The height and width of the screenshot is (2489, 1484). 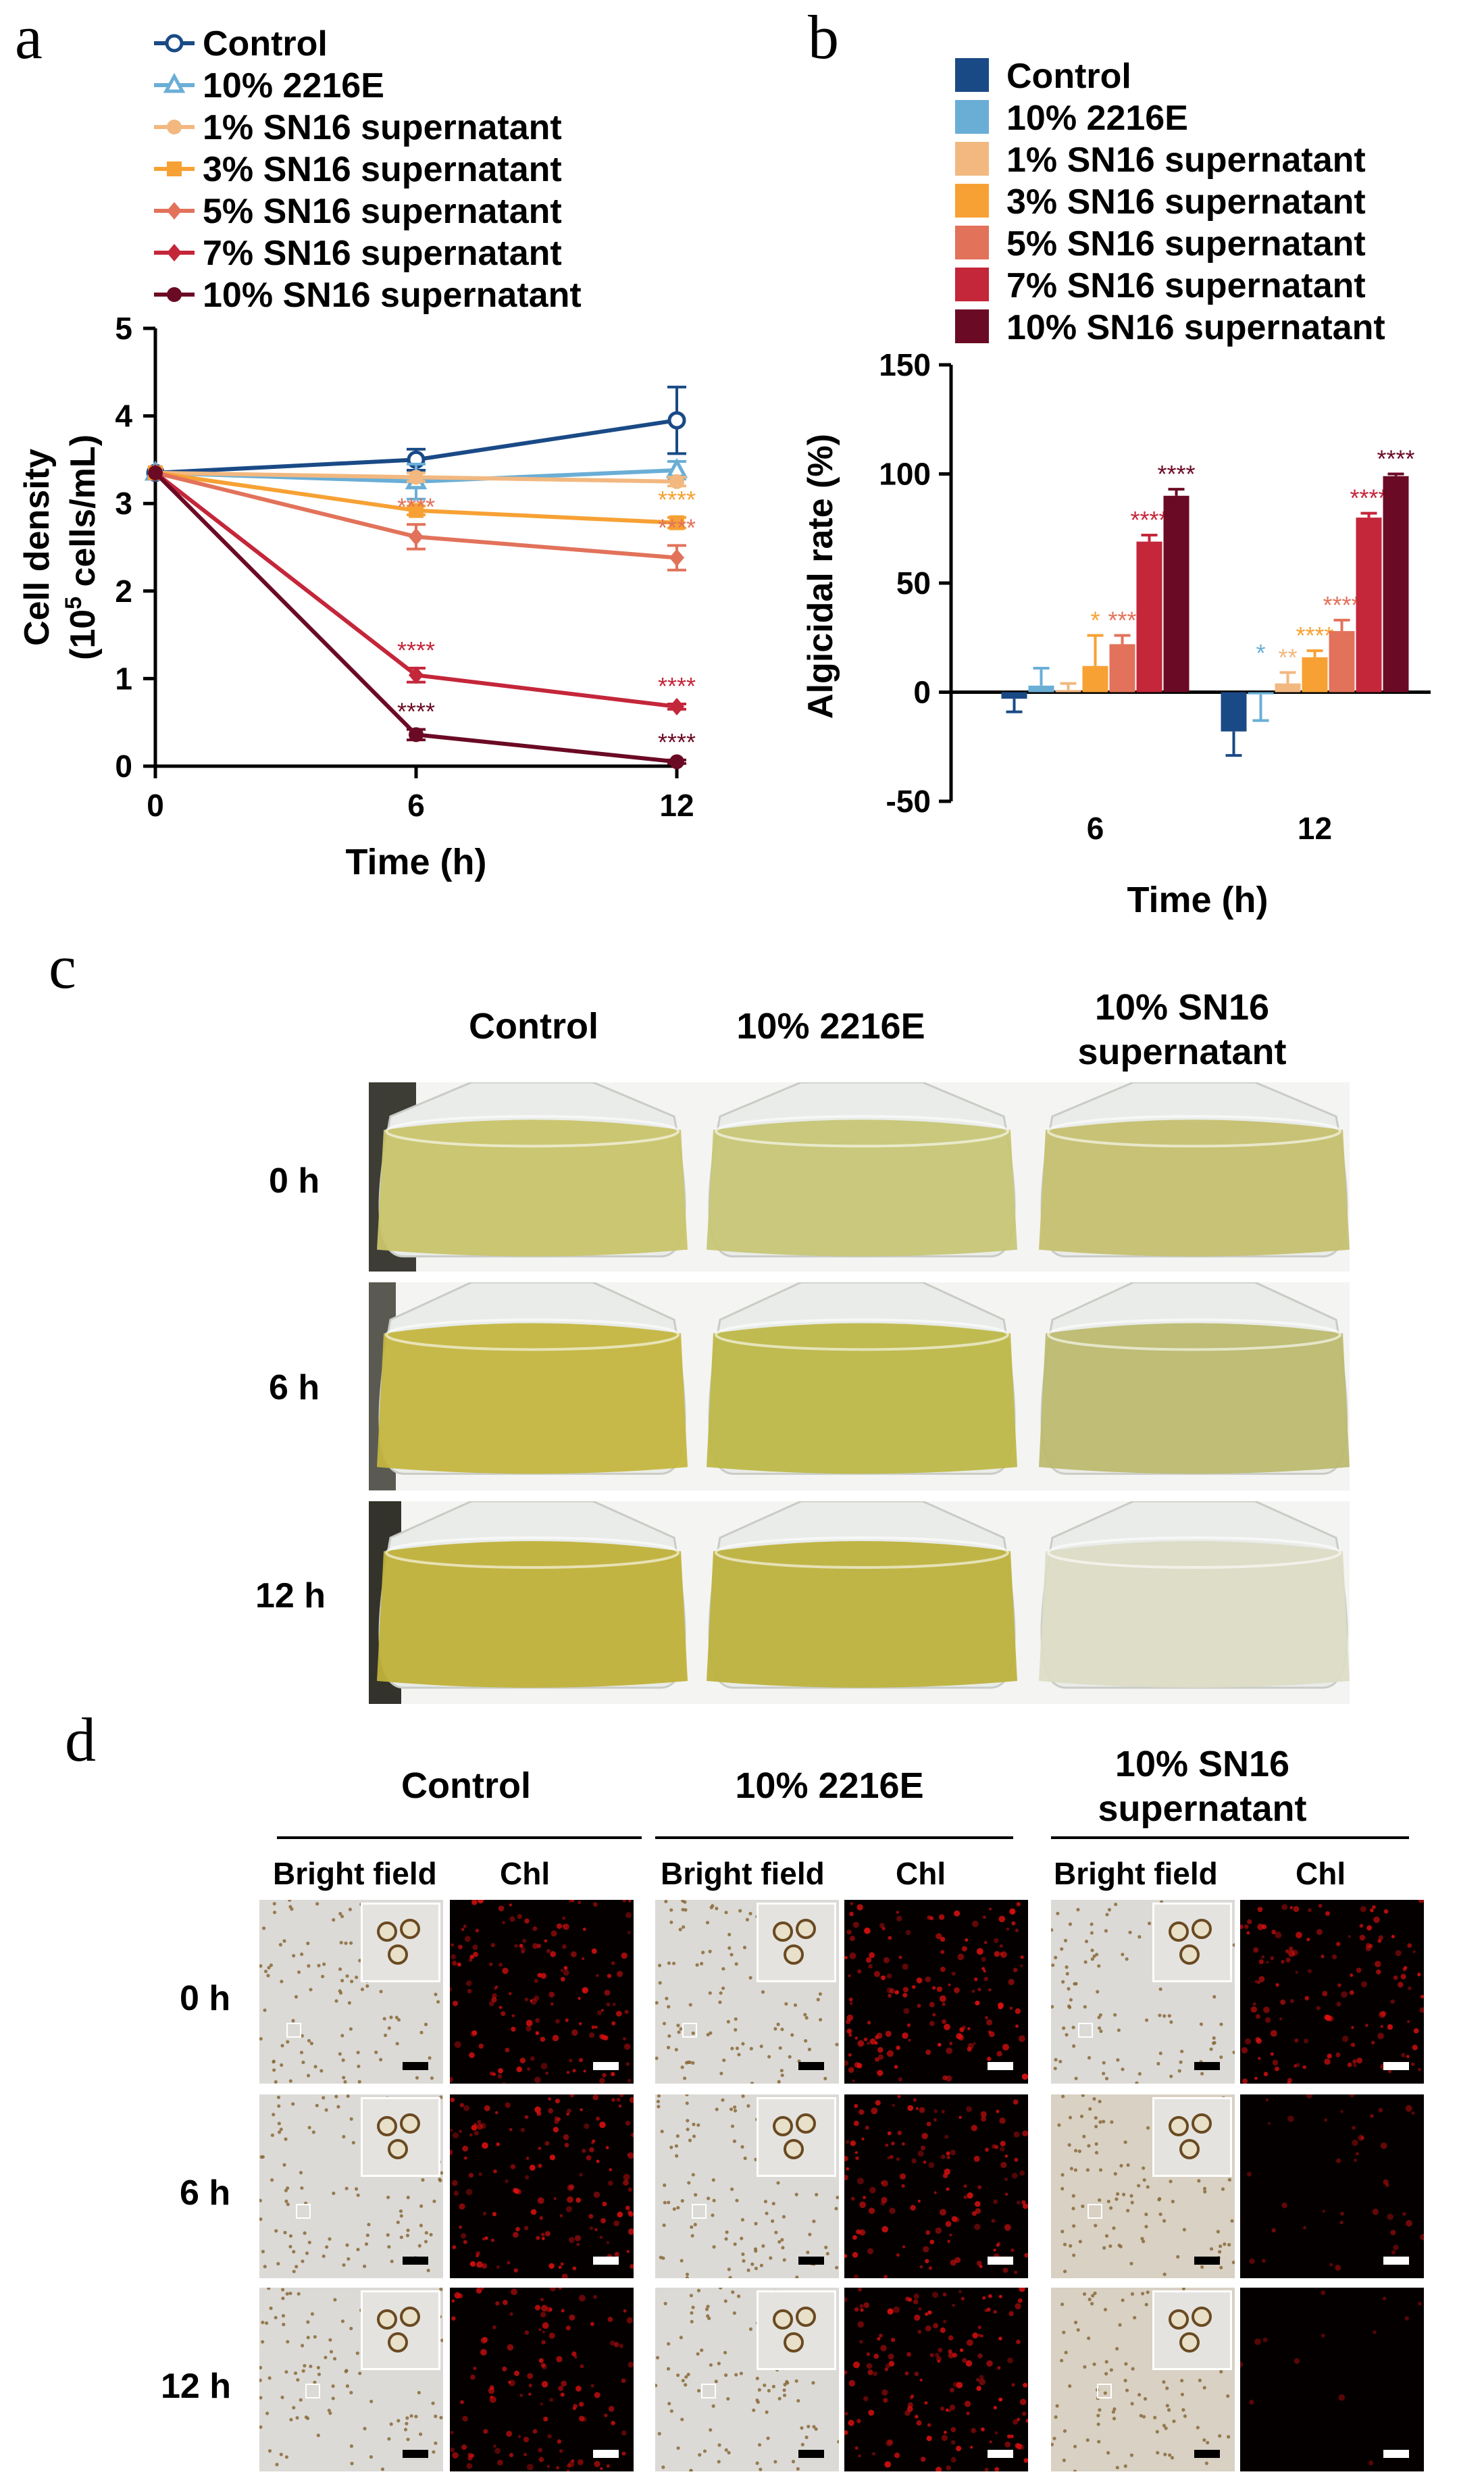 What do you see at coordinates (1176, 474) in the screenshot?
I see `significance-label: ****` at bounding box center [1176, 474].